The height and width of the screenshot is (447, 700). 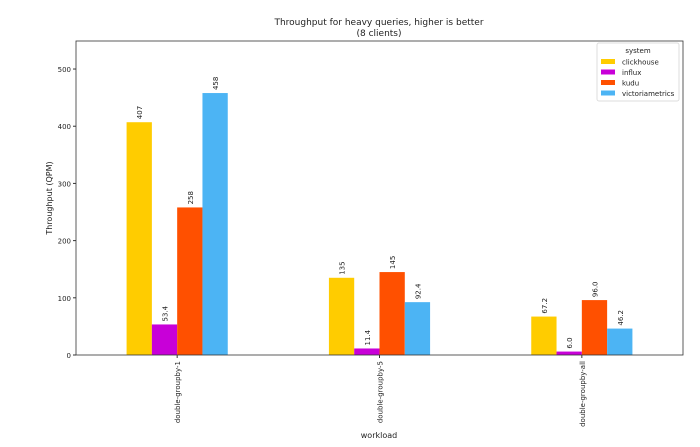 I want to click on y-tick-label: 200, so click(x=64, y=242).